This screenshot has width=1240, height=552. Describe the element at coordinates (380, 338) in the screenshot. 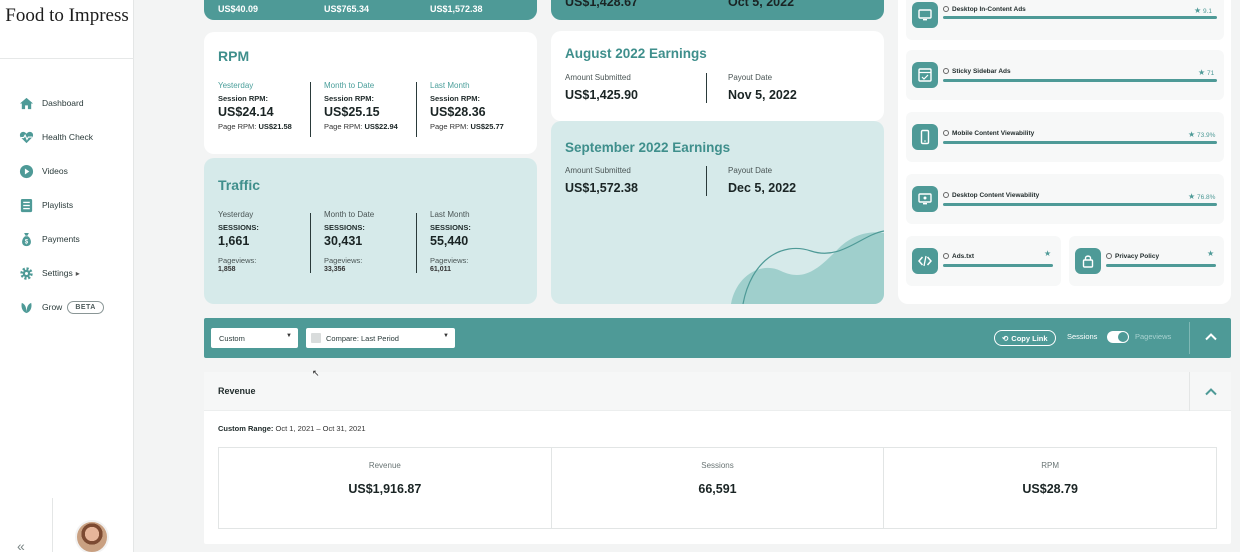

I see `compare-select: Compare: Last Period ▼` at that location.